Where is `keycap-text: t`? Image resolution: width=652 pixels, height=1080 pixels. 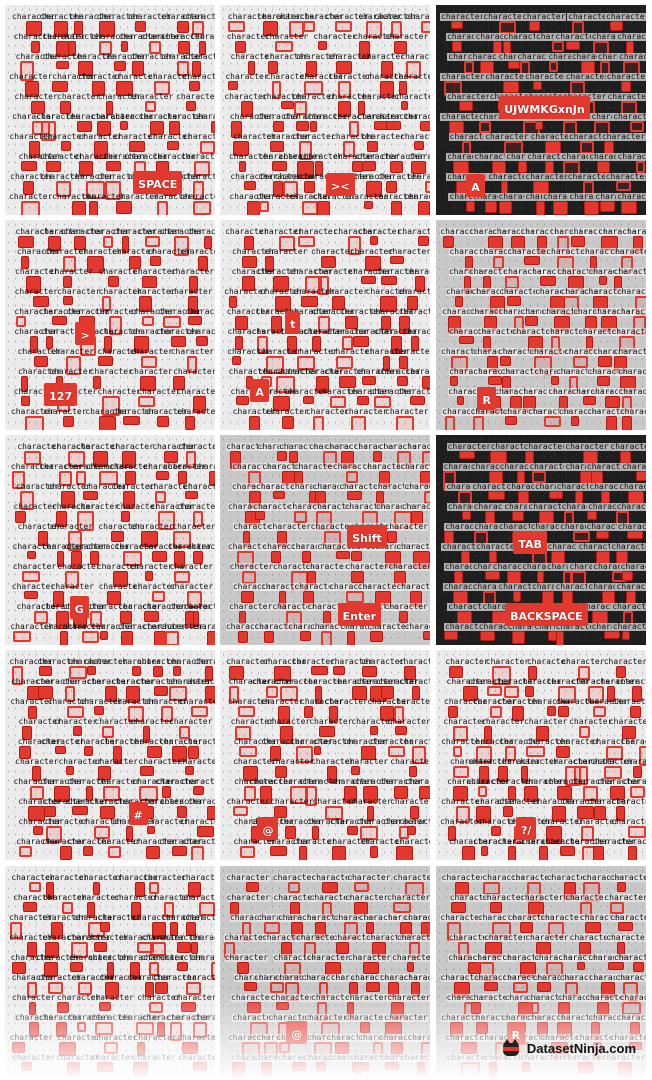
keycap-text: t is located at coordinates (293, 324).